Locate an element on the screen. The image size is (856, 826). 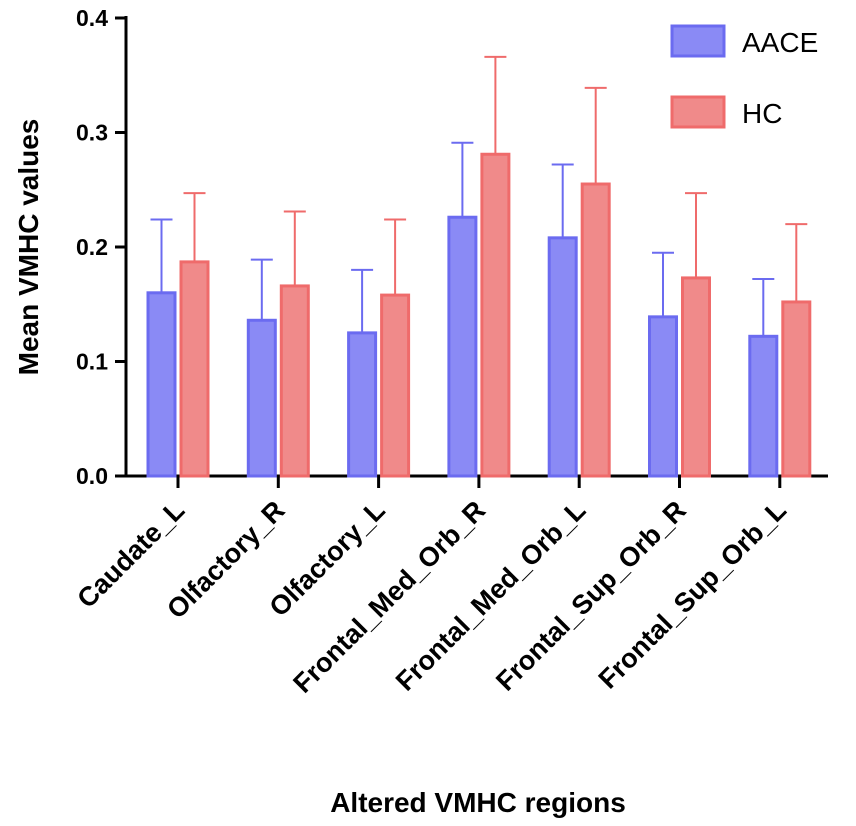
legend-label-aace: AACE is located at coordinates (780, 42).